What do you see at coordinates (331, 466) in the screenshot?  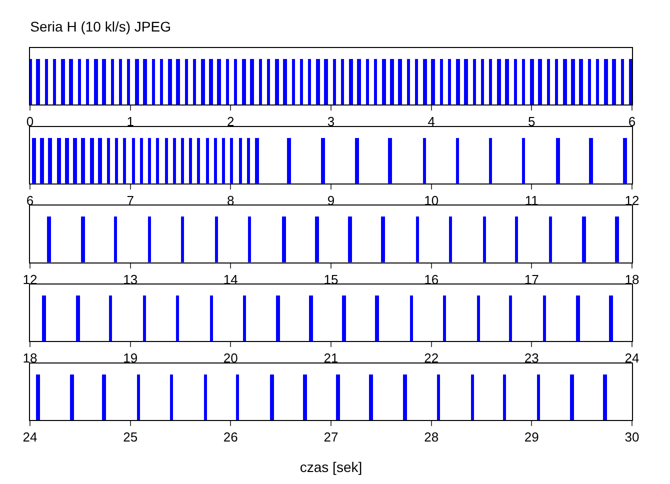 I see `x-axis-title: czas [sek]` at bounding box center [331, 466].